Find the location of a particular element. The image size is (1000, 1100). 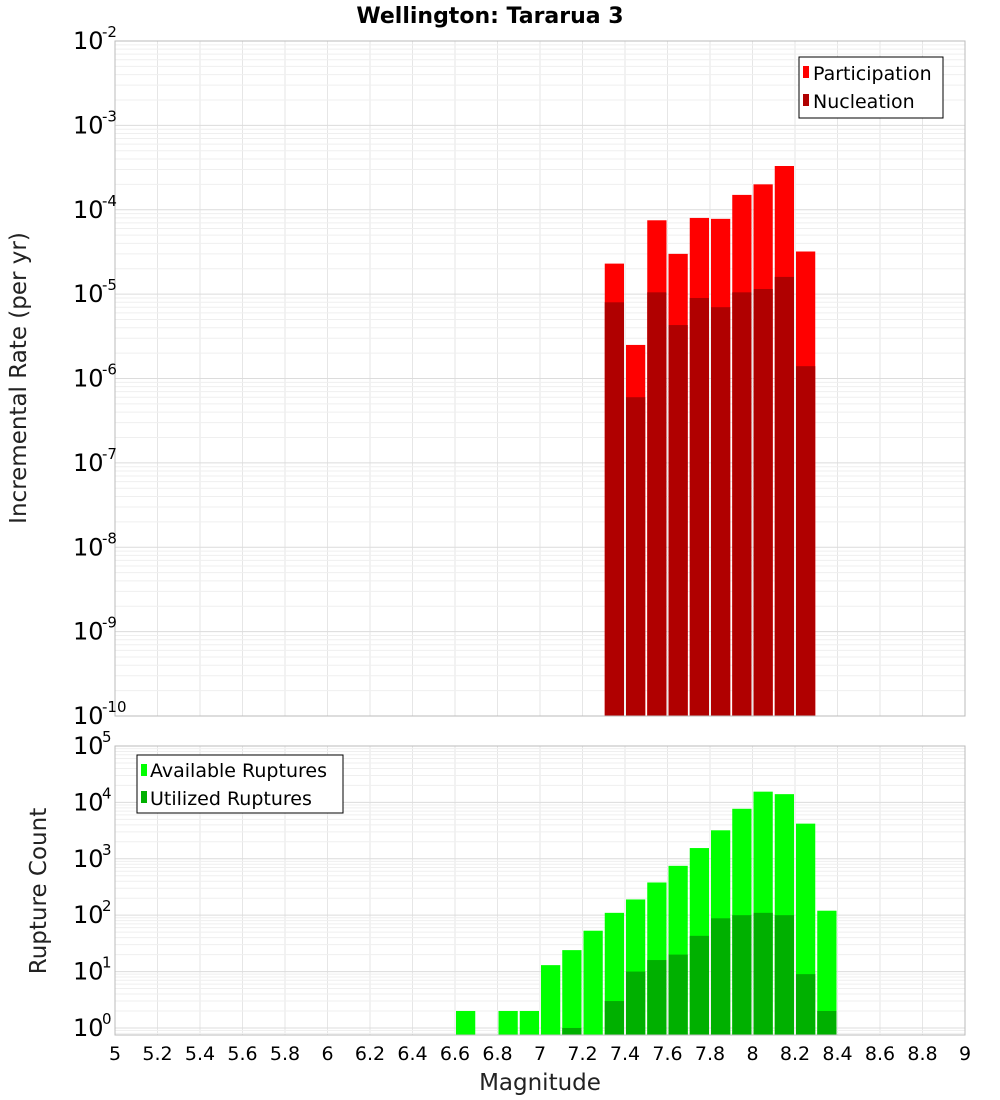

rate-y-tick-exponent: -2 is located at coordinates (109, 32).